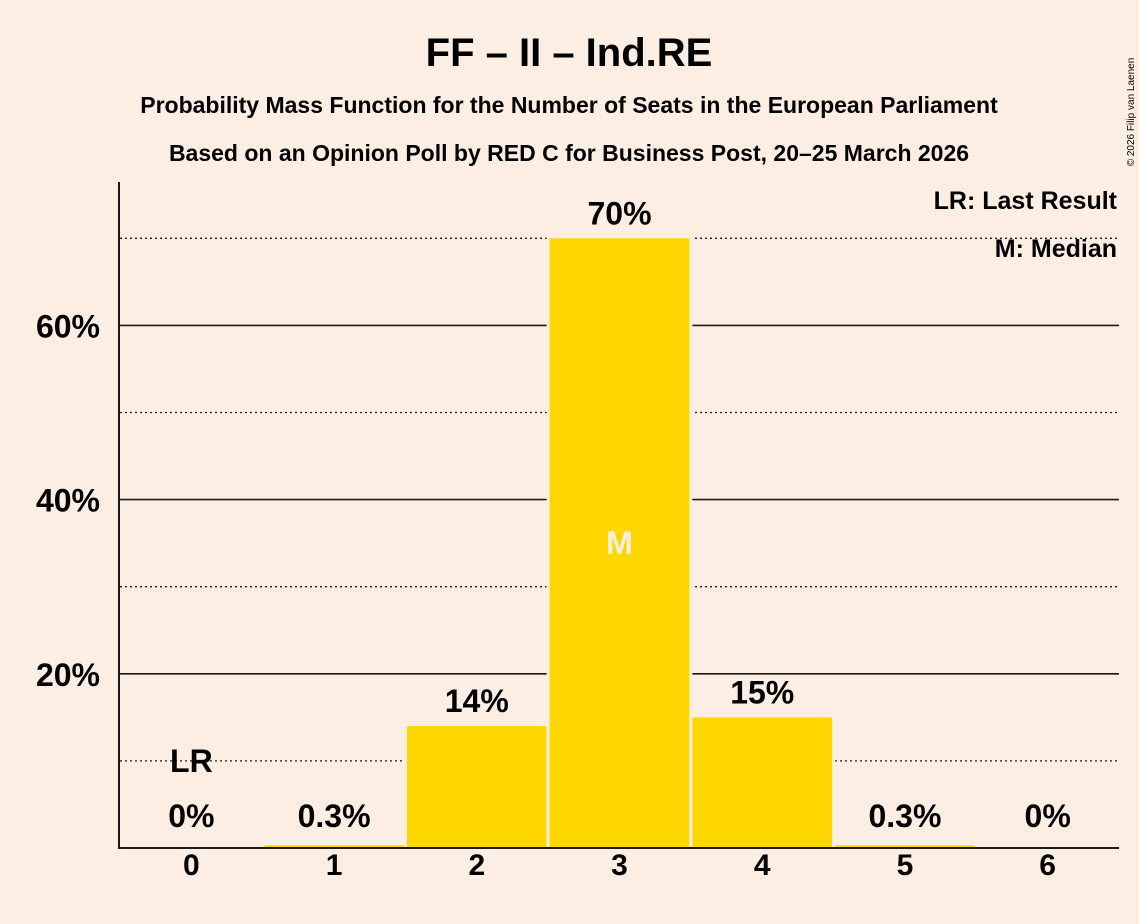 This screenshot has width=1139, height=924. What do you see at coordinates (1047, 865) in the screenshot?
I see `x-tick-label: 6` at bounding box center [1047, 865].